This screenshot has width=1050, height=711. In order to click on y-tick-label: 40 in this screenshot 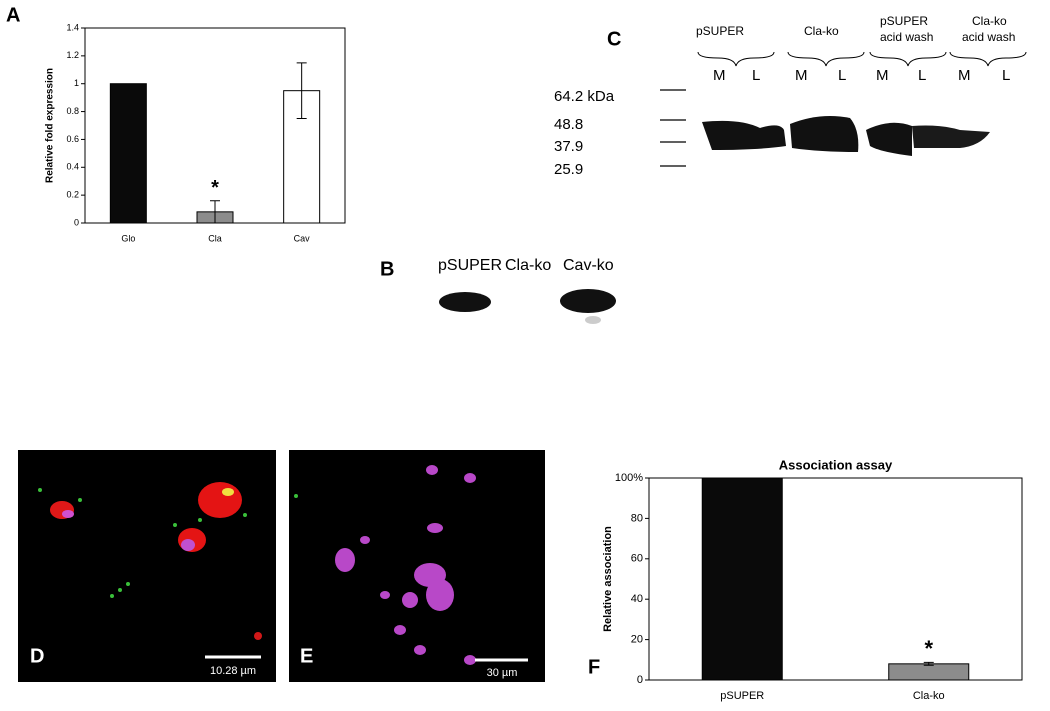, I will do `click(637, 599)`.